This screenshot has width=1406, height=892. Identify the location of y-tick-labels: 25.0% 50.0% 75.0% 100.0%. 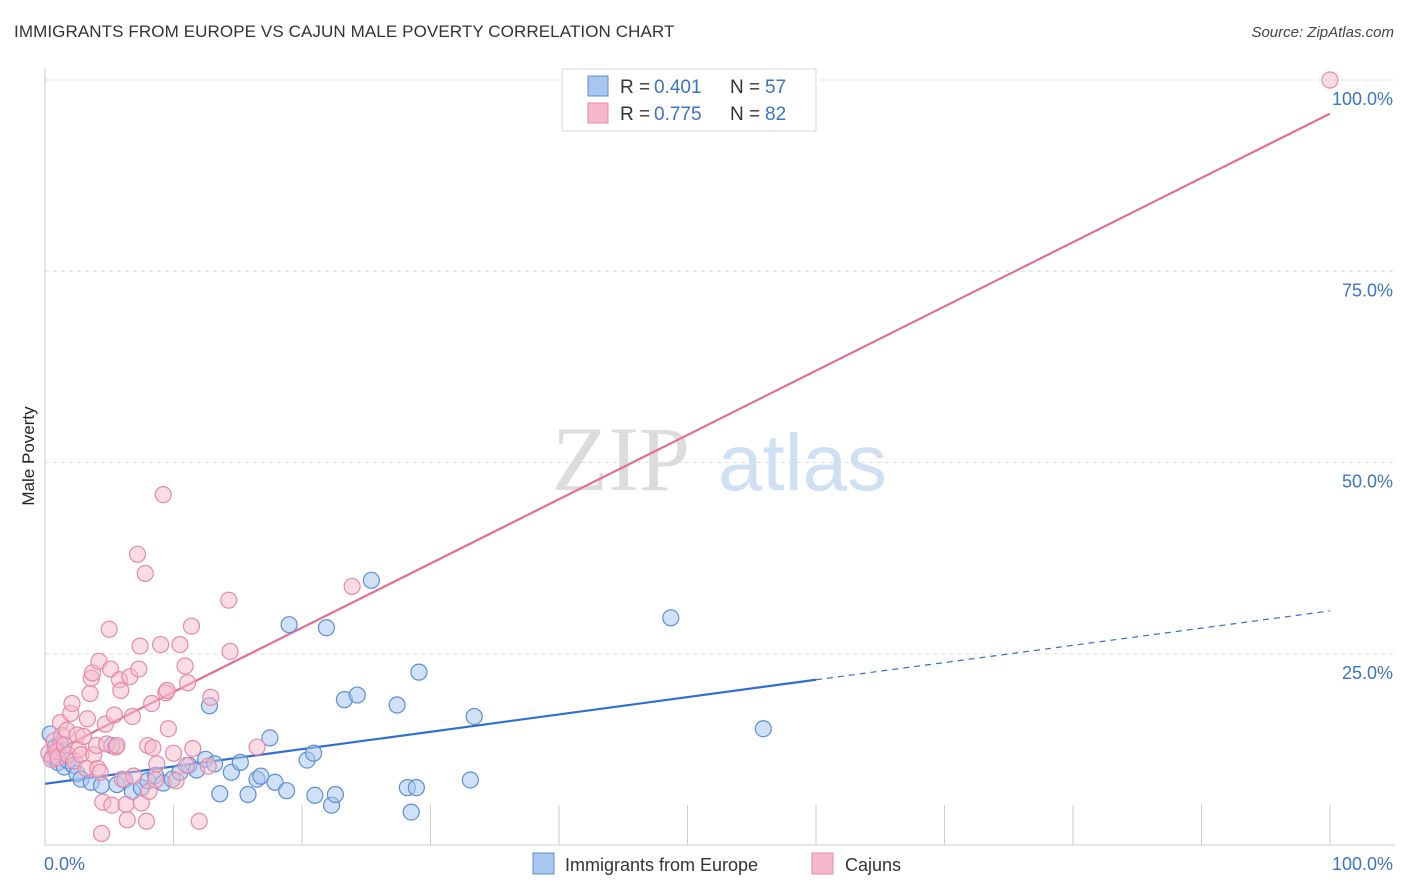
(1362, 386).